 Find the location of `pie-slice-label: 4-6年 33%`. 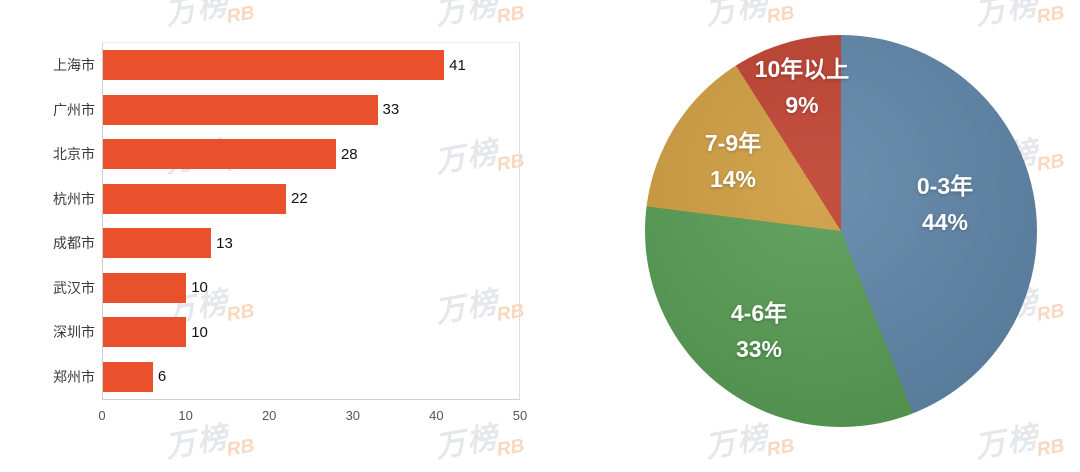

pie-slice-label: 4-6年 33% is located at coordinates (759, 331).